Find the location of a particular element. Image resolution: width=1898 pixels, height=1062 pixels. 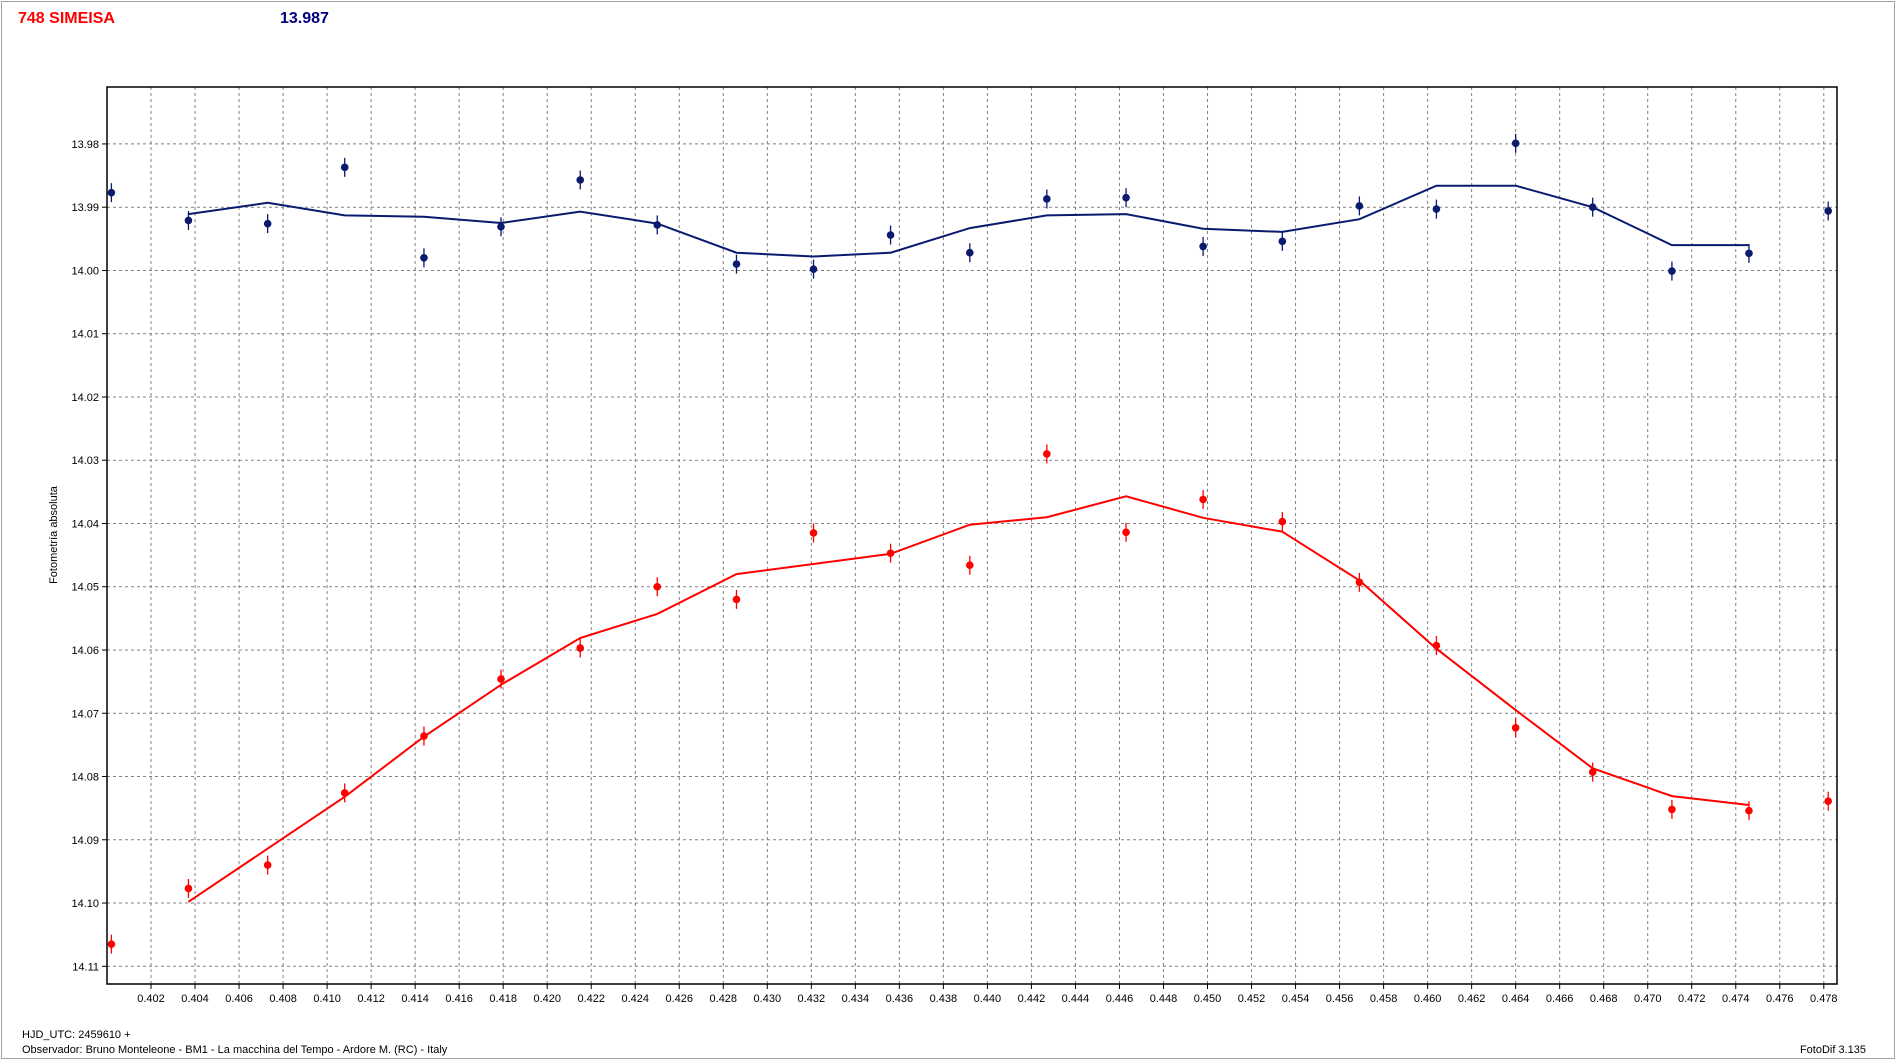

x-tick-label: 0.462 is located at coordinates (1472, 999).